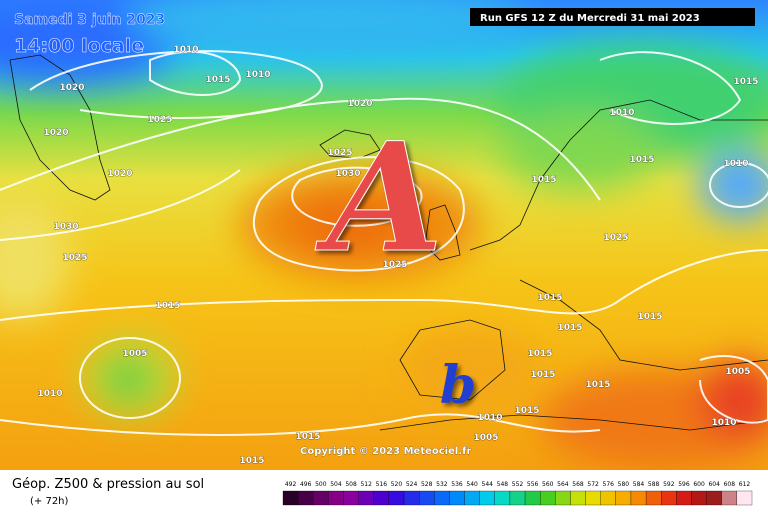 The image size is (768, 512). Describe the element at coordinates (609, 484) in the screenshot. I see `scale-label: 576` at that location.